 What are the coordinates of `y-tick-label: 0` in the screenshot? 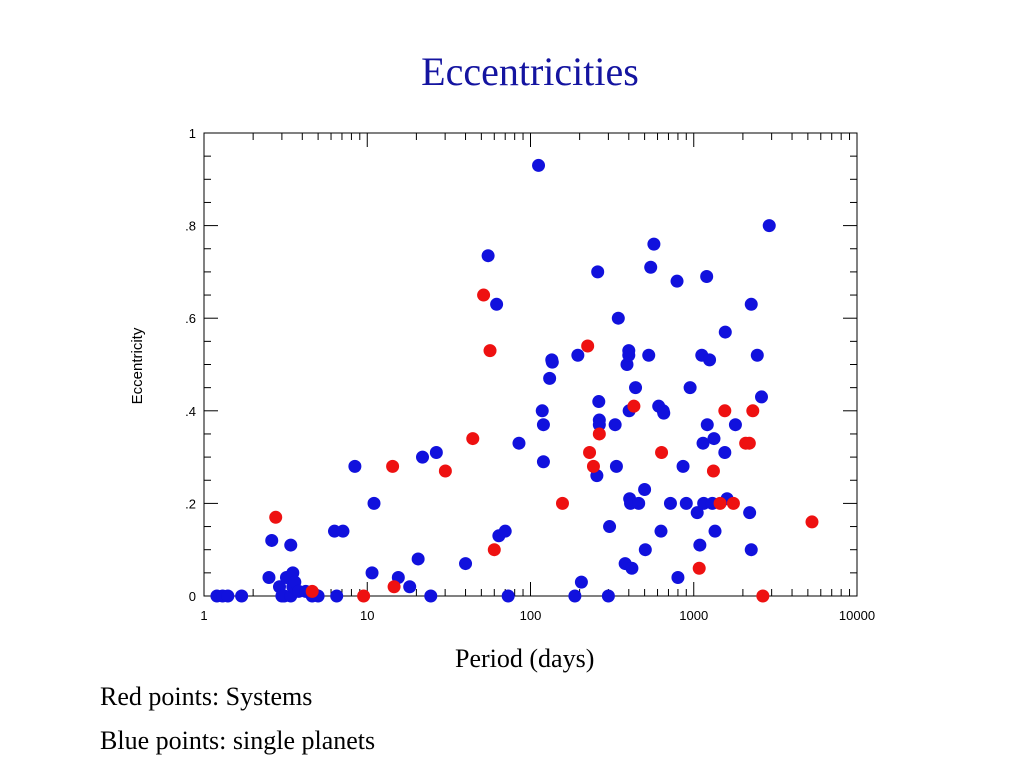 It's located at (192, 596).